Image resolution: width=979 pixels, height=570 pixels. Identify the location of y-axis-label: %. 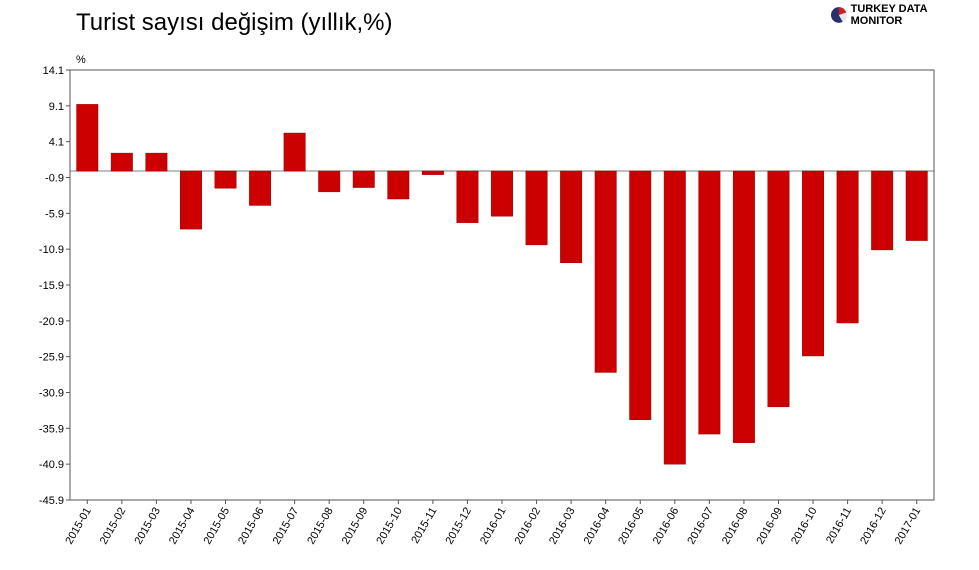
(81, 60).